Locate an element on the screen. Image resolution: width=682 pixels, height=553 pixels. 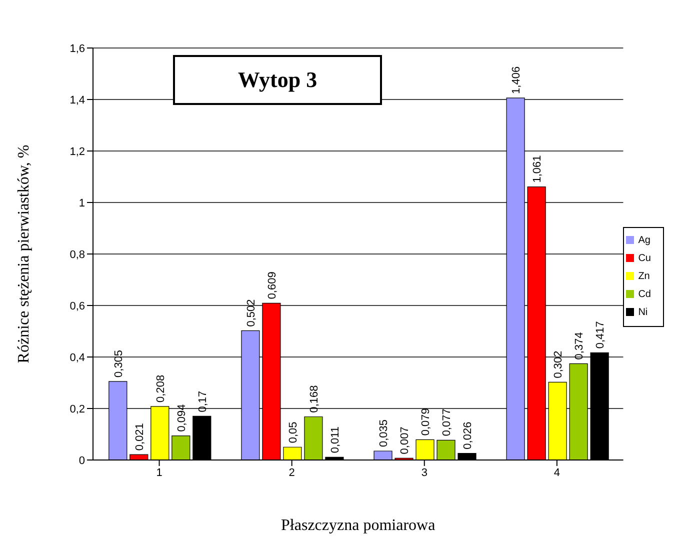
y-axis-title: Różnice stężenia pierwiastków, % is located at coordinates (24, 254).